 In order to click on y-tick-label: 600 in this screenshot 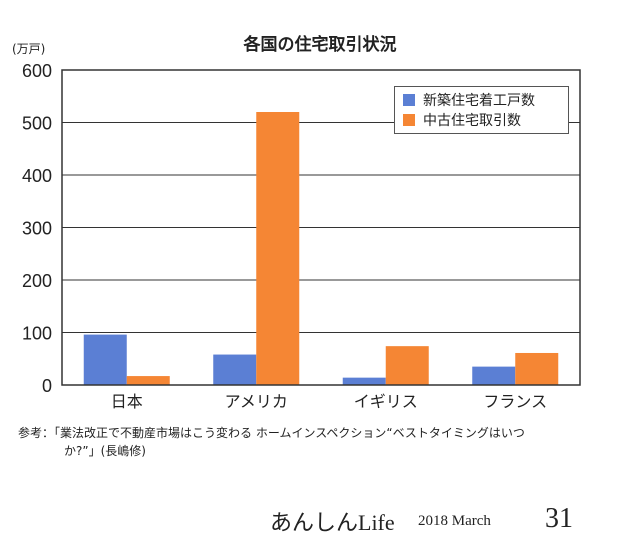, I will do `click(37, 71)`.